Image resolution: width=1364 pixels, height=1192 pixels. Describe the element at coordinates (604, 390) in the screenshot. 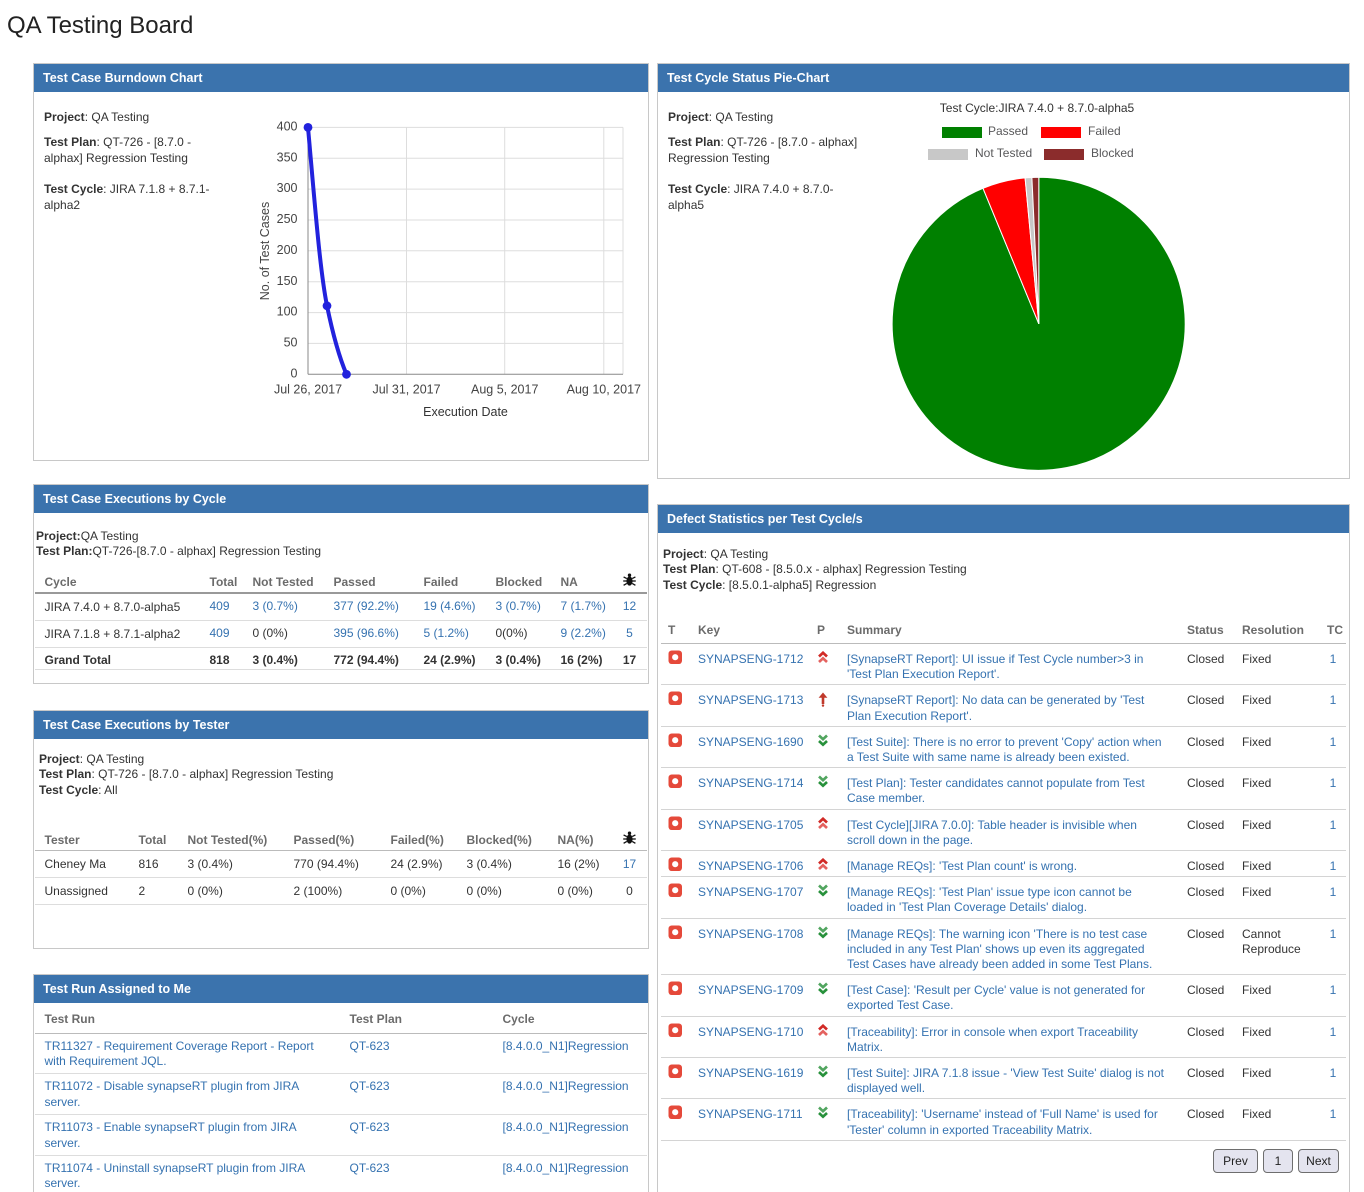

I see `svg-text: Aug 10, 2017` at that location.